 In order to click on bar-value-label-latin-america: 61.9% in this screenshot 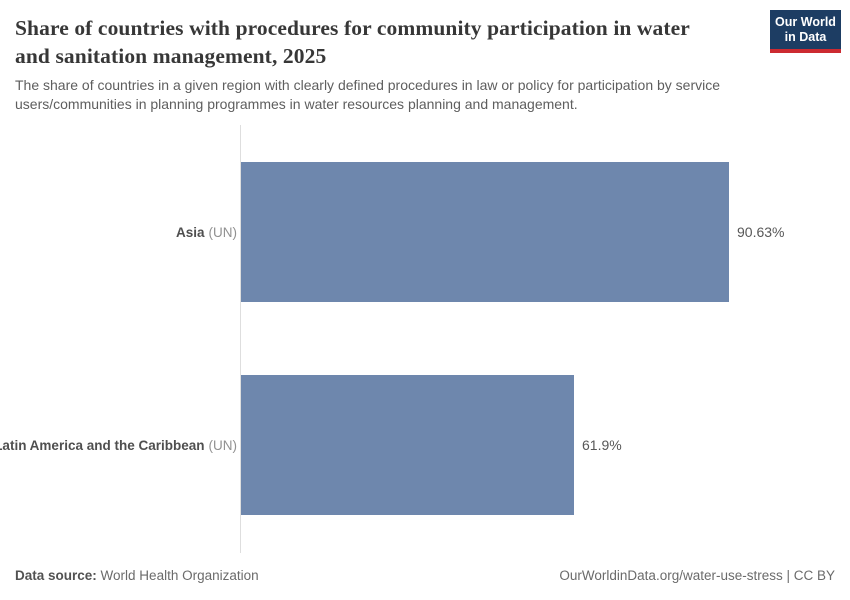, I will do `click(602, 445)`.